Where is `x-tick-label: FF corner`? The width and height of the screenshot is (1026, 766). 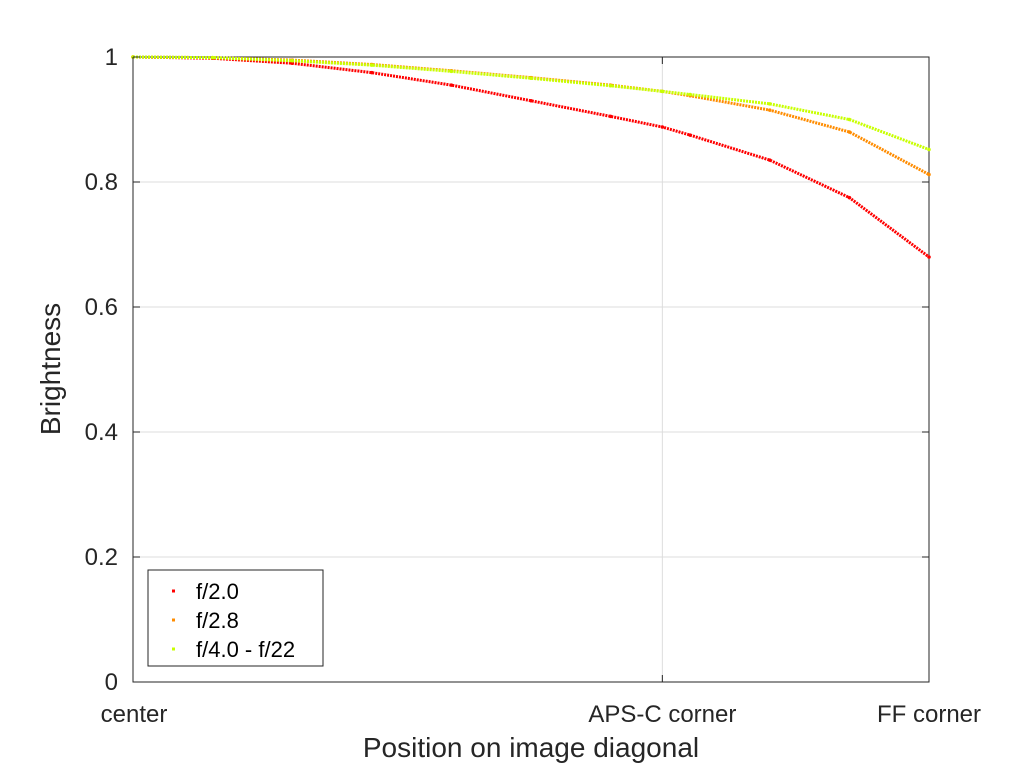 x-tick-label: FF corner is located at coordinates (929, 714).